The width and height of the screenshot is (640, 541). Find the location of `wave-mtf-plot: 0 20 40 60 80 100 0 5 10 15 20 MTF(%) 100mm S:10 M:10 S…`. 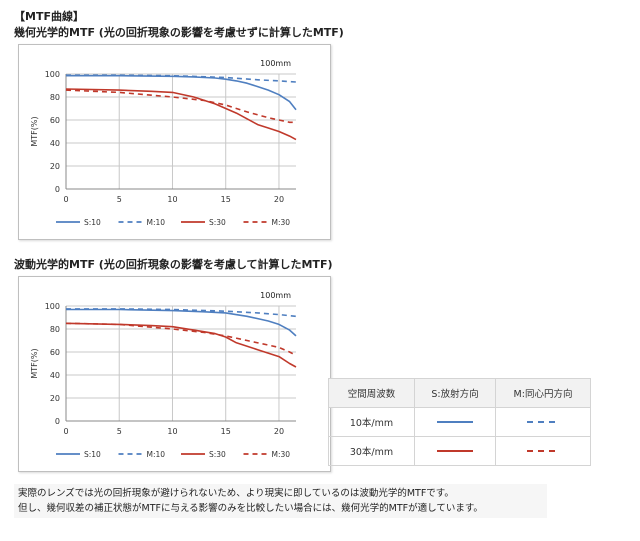

wave-mtf-plot: 0 20 40 60 80 100 0 5 10 15 20 MTF(%) 100mm S:10 M:10 S… is located at coordinates (163, 375).